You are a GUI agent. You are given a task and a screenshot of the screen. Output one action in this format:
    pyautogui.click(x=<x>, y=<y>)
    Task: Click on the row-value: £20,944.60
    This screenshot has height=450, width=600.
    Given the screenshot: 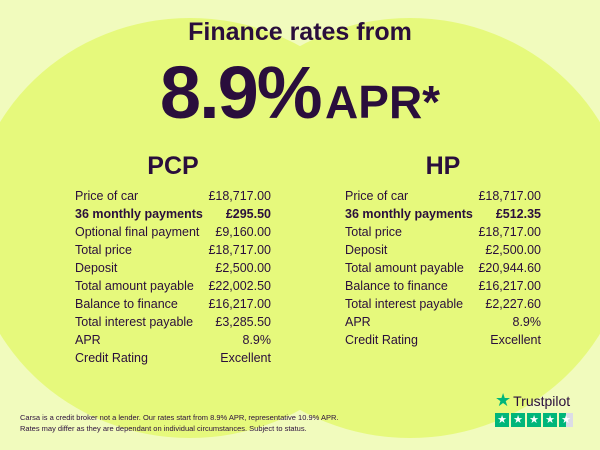 What is the action you would take?
    pyautogui.click(x=509, y=268)
    